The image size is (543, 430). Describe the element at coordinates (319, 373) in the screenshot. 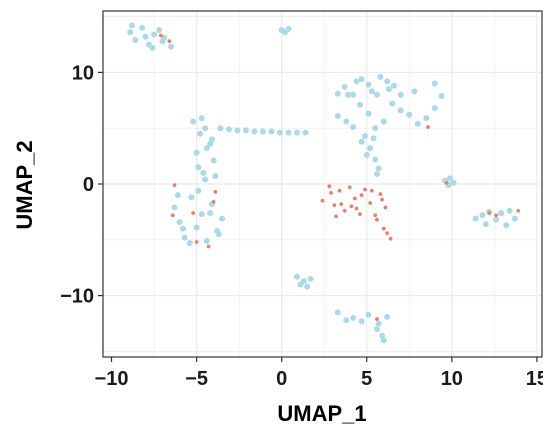

I see `x-axis: −10 −5 0 5 10 15` at that location.